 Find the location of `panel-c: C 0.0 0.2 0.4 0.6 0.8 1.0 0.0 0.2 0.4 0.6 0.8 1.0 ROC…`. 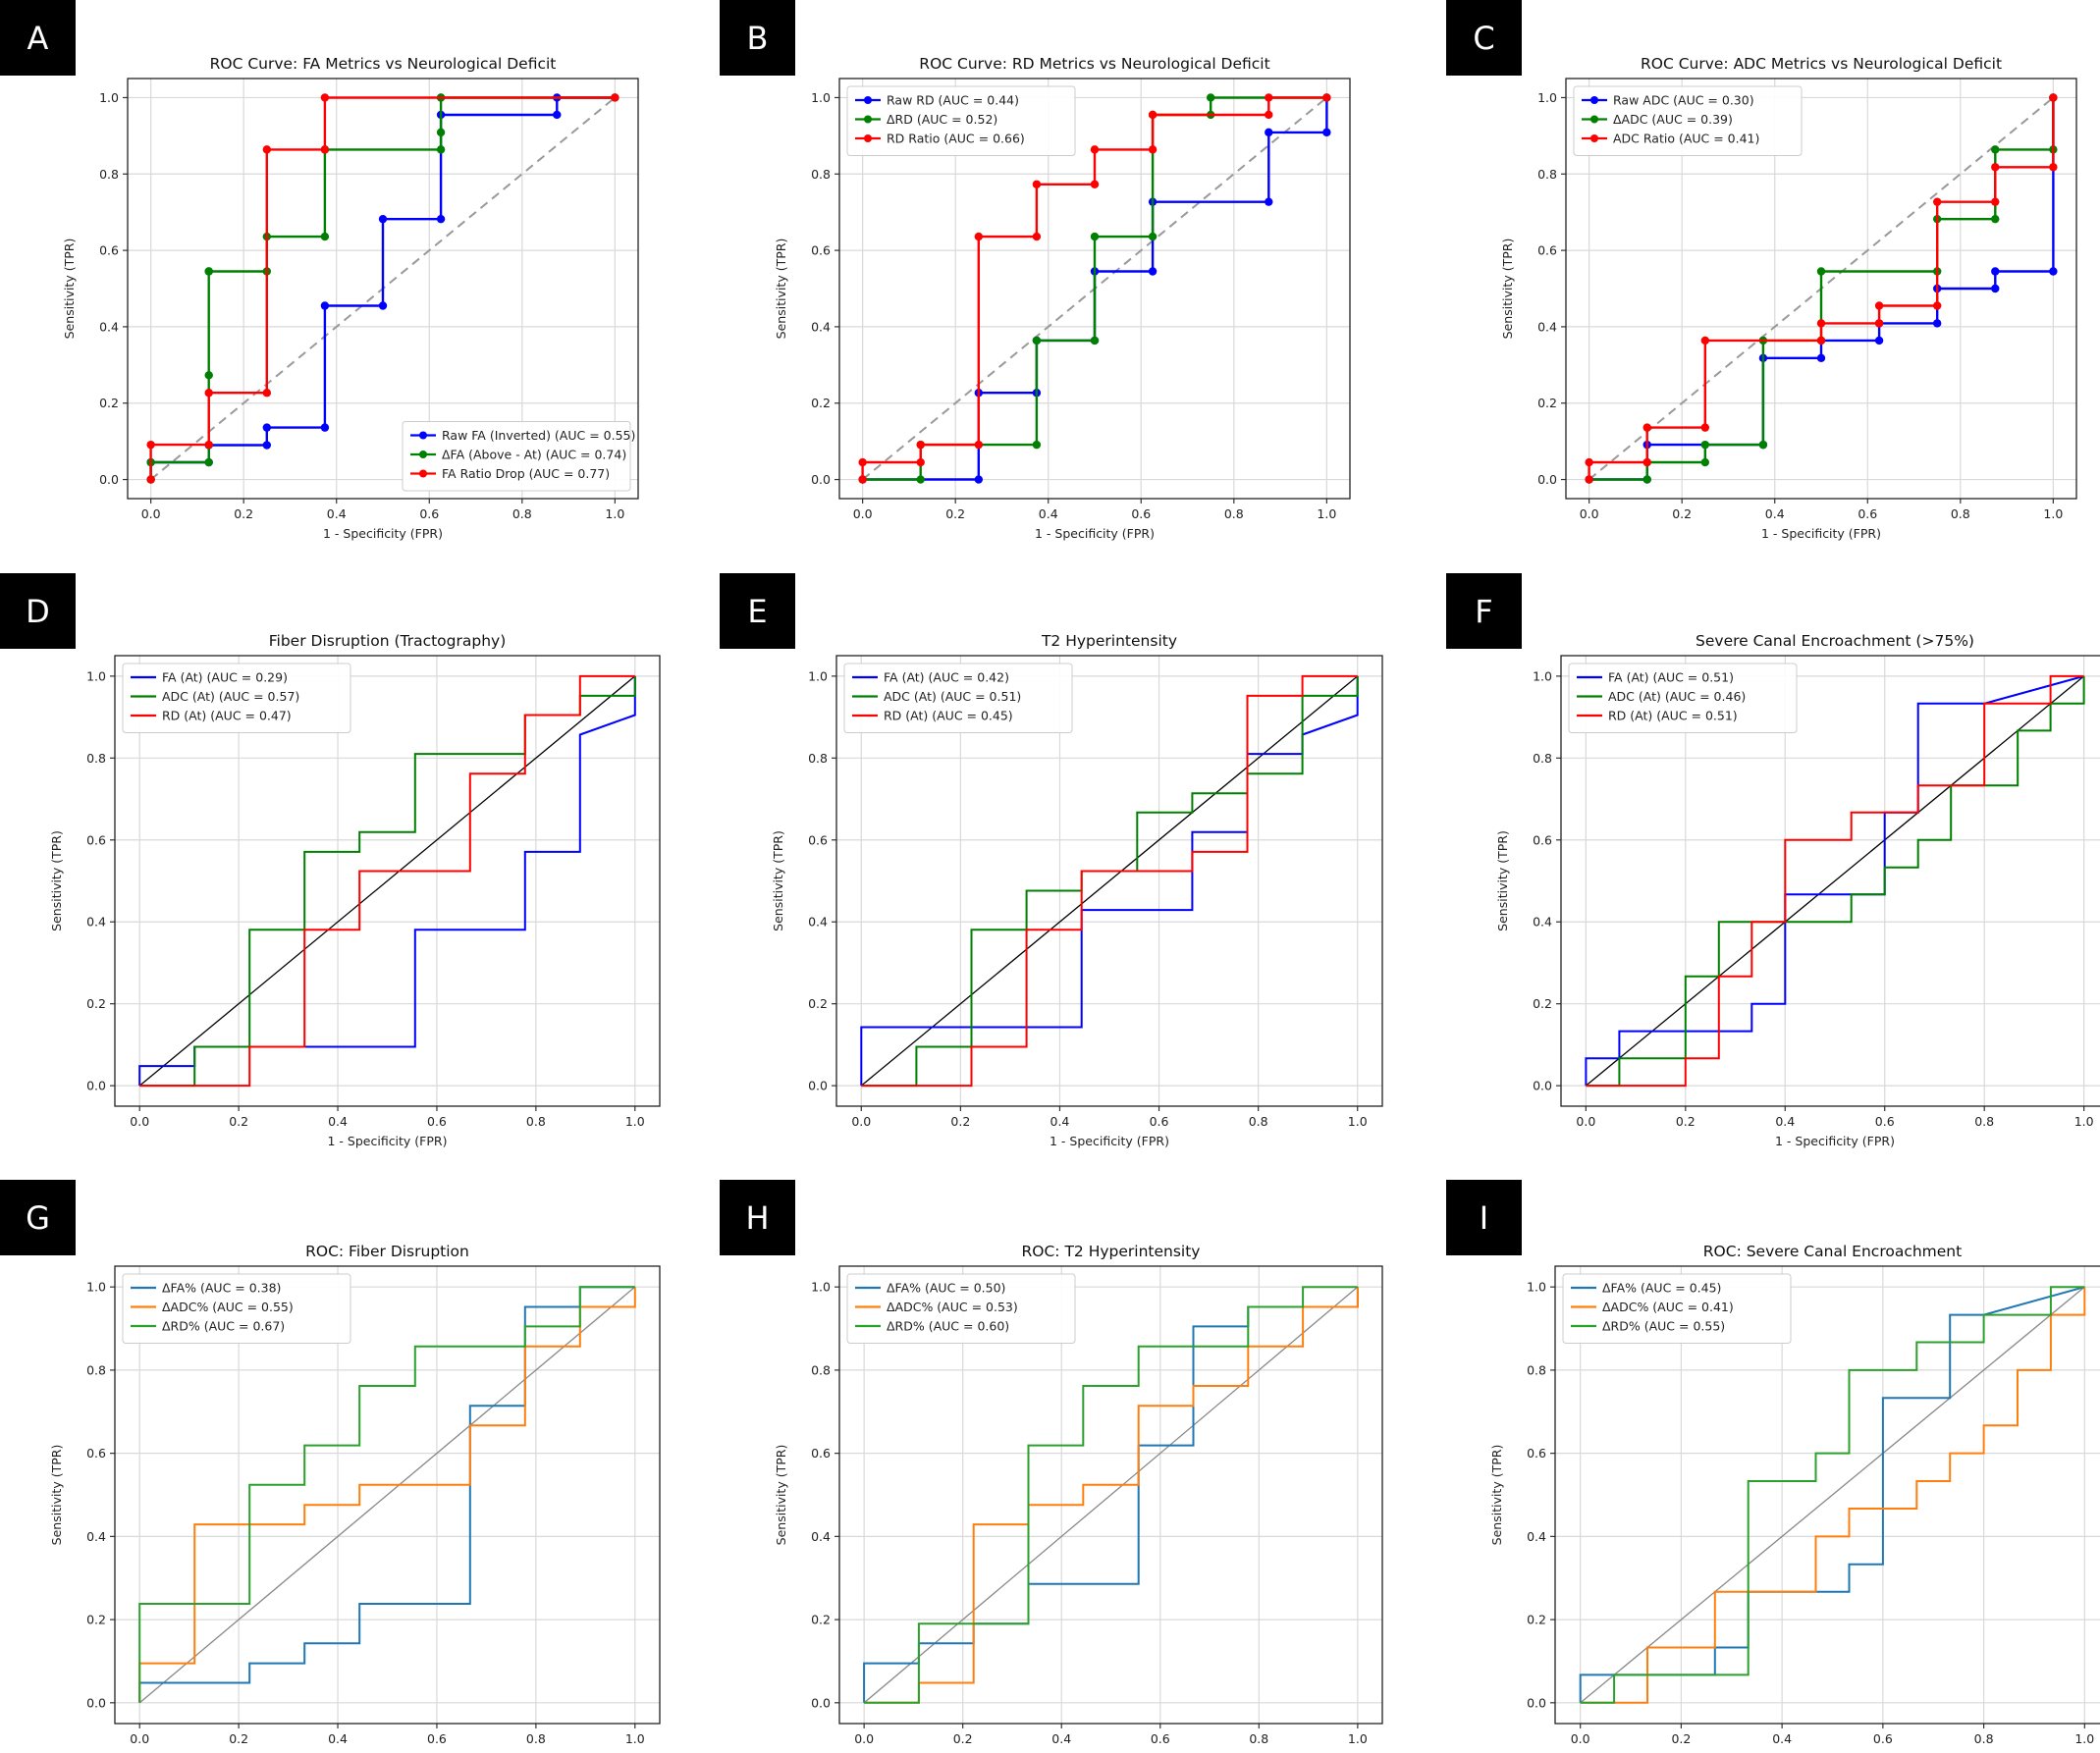

panel-c: C 0.0 0.2 0.4 0.6 0.8 1.0 0.0 0.2 0.4 0.6 0.8 1.0 ROC… is located at coordinates (1761, 270).